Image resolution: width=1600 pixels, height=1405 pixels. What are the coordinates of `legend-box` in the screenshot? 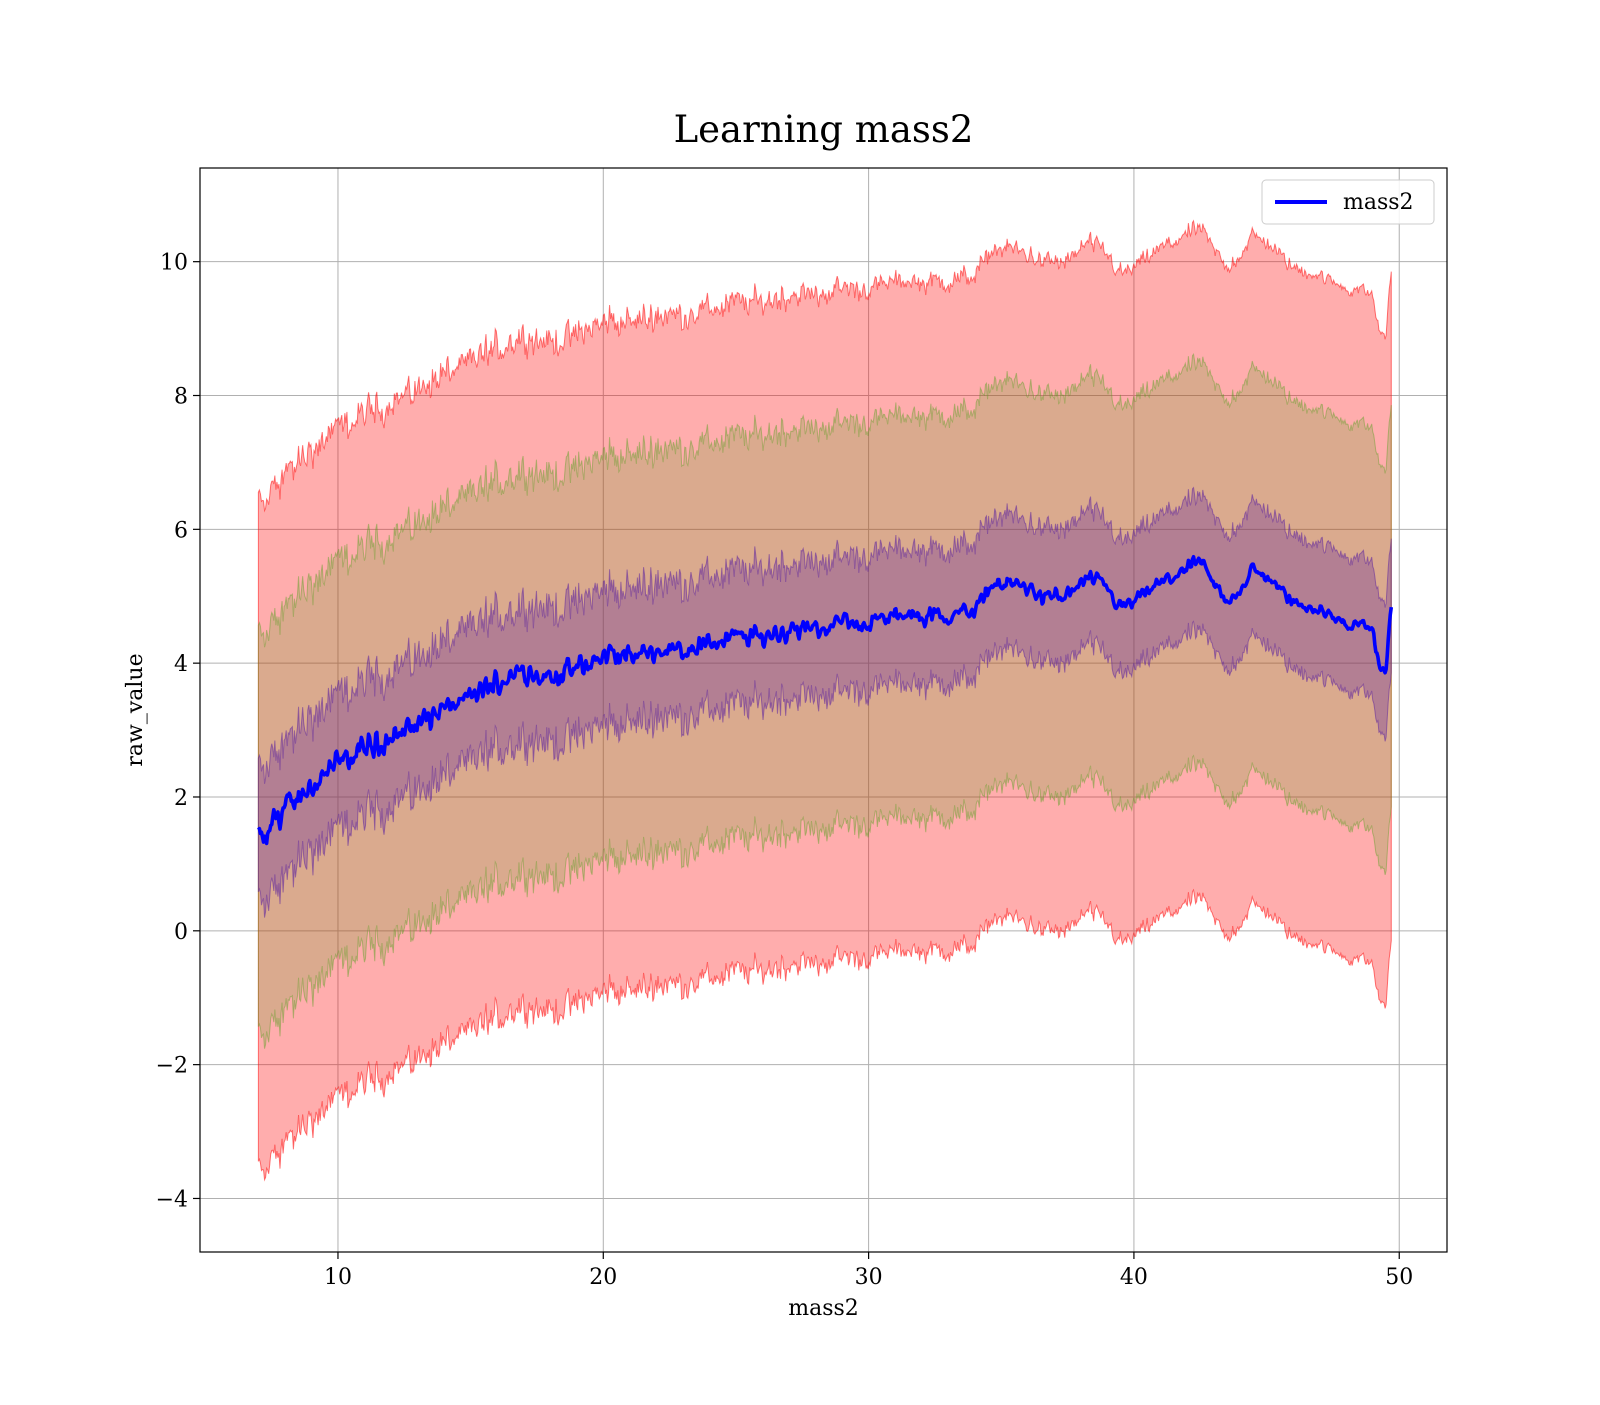 It's located at (1348, 202).